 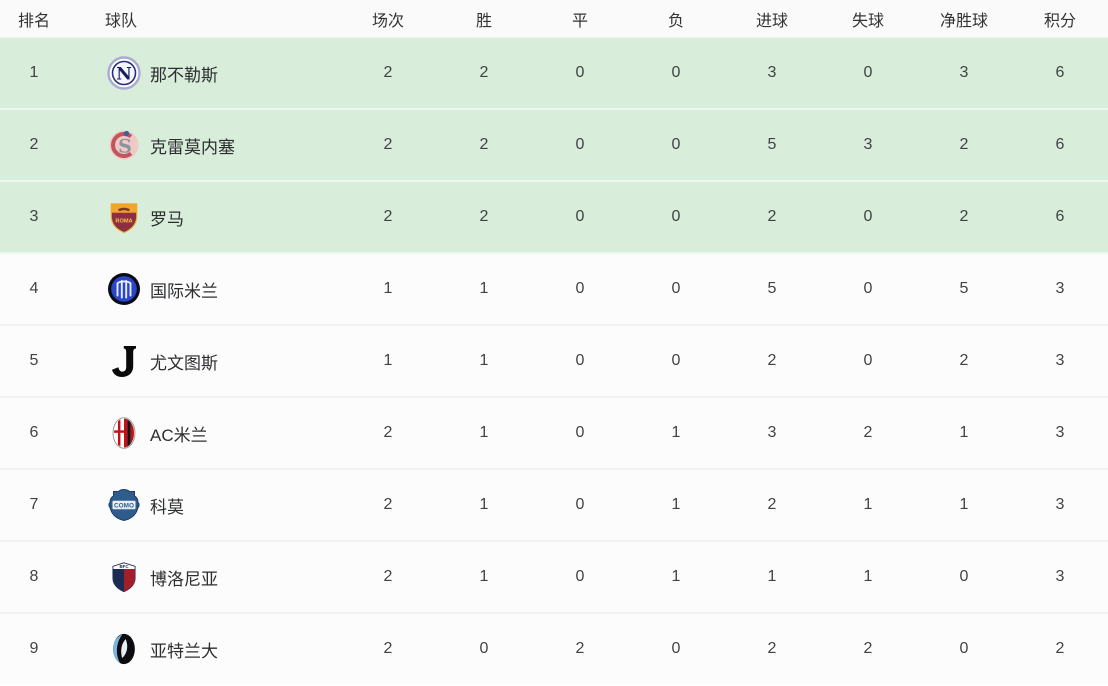 What do you see at coordinates (554, 289) in the screenshot?
I see `table-row: 4` at bounding box center [554, 289].